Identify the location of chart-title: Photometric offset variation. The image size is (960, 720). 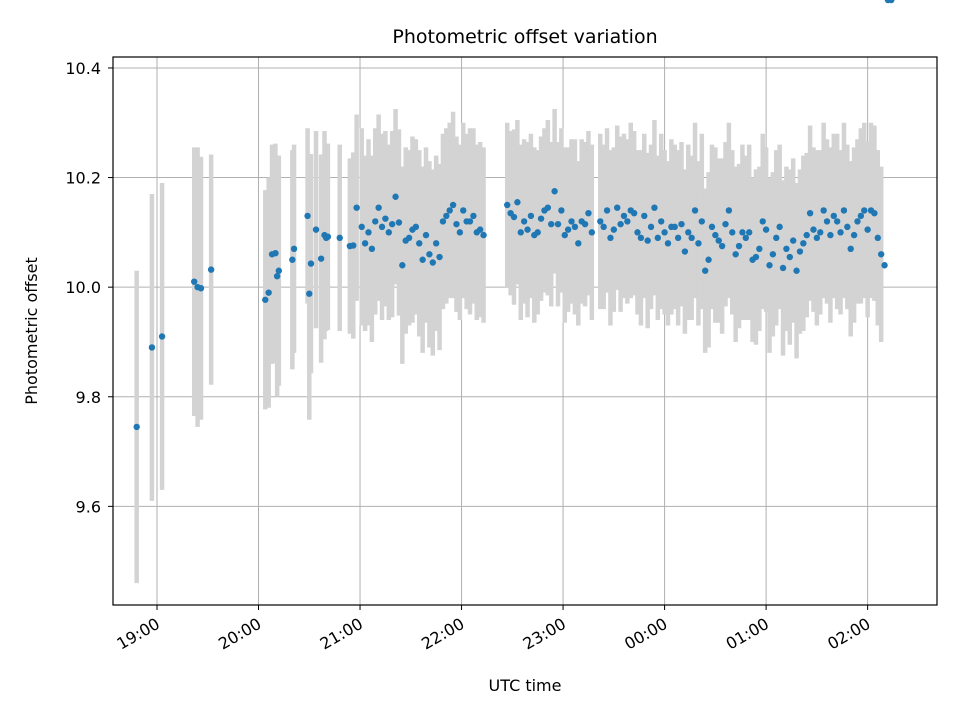
(524, 37).